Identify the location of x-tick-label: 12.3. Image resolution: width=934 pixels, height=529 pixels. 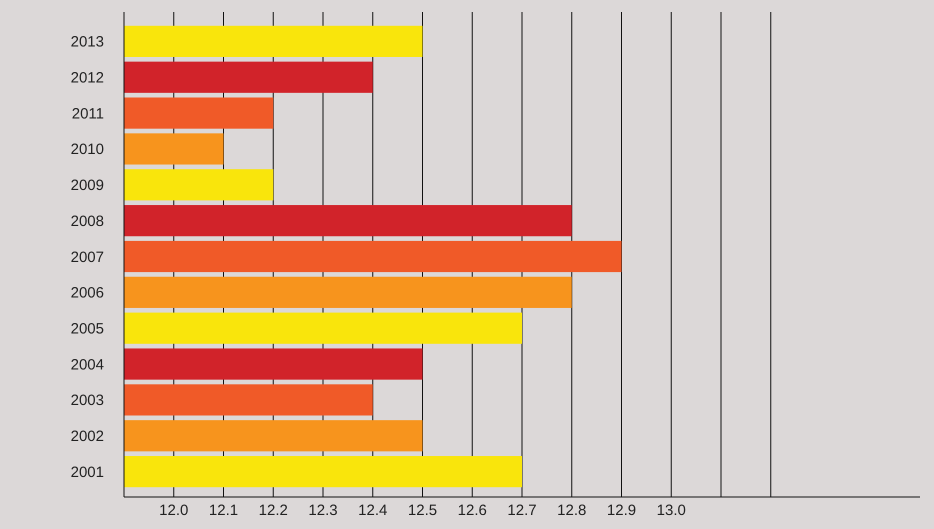
(323, 510).